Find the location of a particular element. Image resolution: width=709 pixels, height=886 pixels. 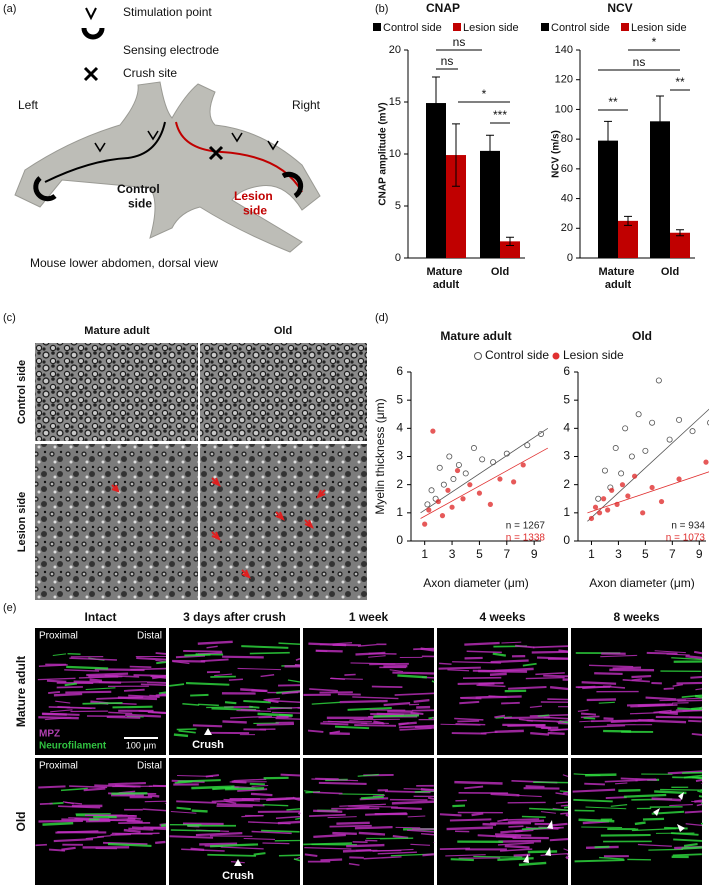

y-axis-label: CNAP amplitude (mV) is located at coordinates (383, 153).